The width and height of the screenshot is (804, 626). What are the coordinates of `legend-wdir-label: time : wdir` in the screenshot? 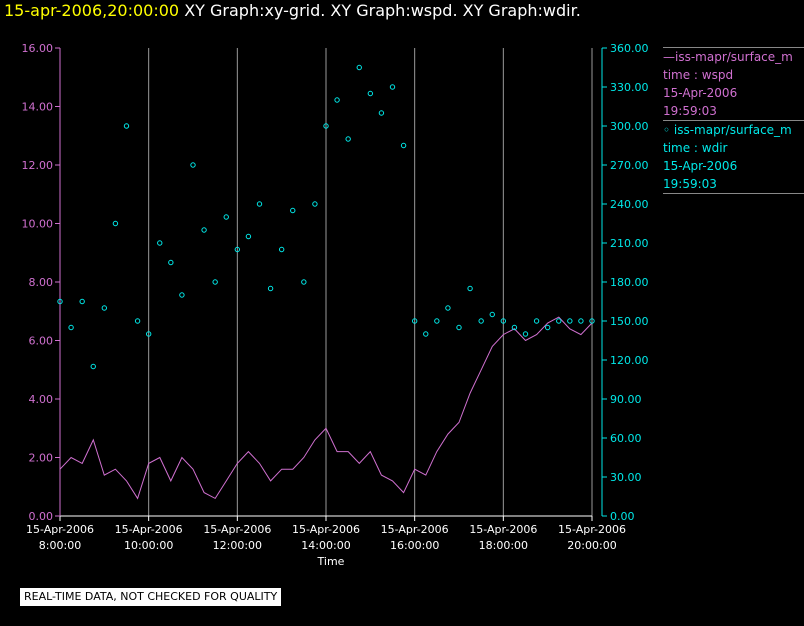 It's located at (695, 148).